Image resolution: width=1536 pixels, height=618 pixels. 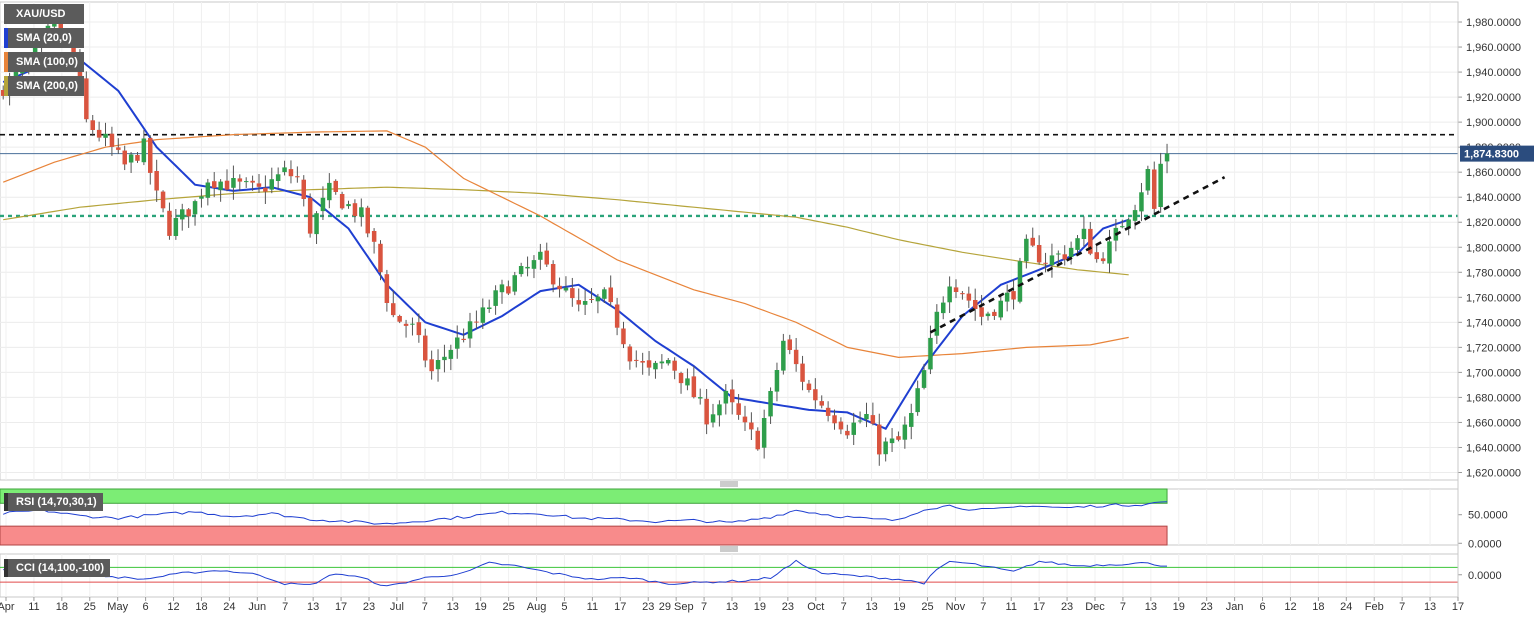 I want to click on rsi-oversold-zone, so click(x=584, y=535).